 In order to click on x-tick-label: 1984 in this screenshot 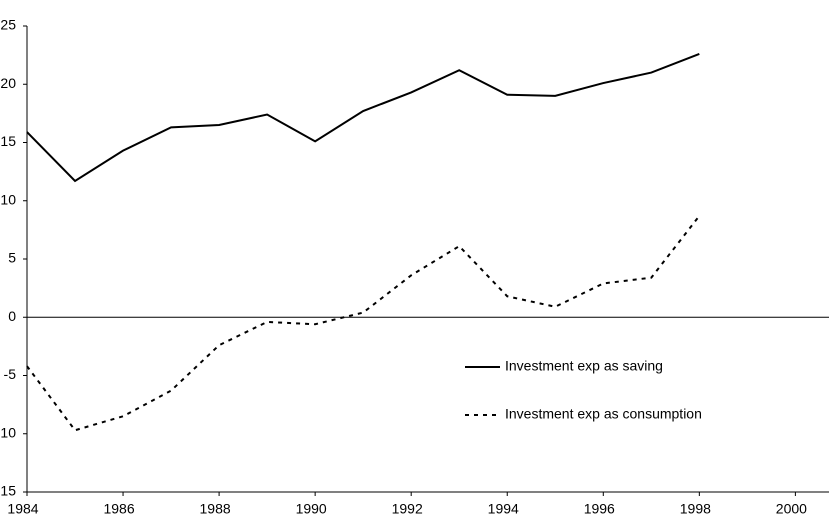, I will do `click(22, 509)`.